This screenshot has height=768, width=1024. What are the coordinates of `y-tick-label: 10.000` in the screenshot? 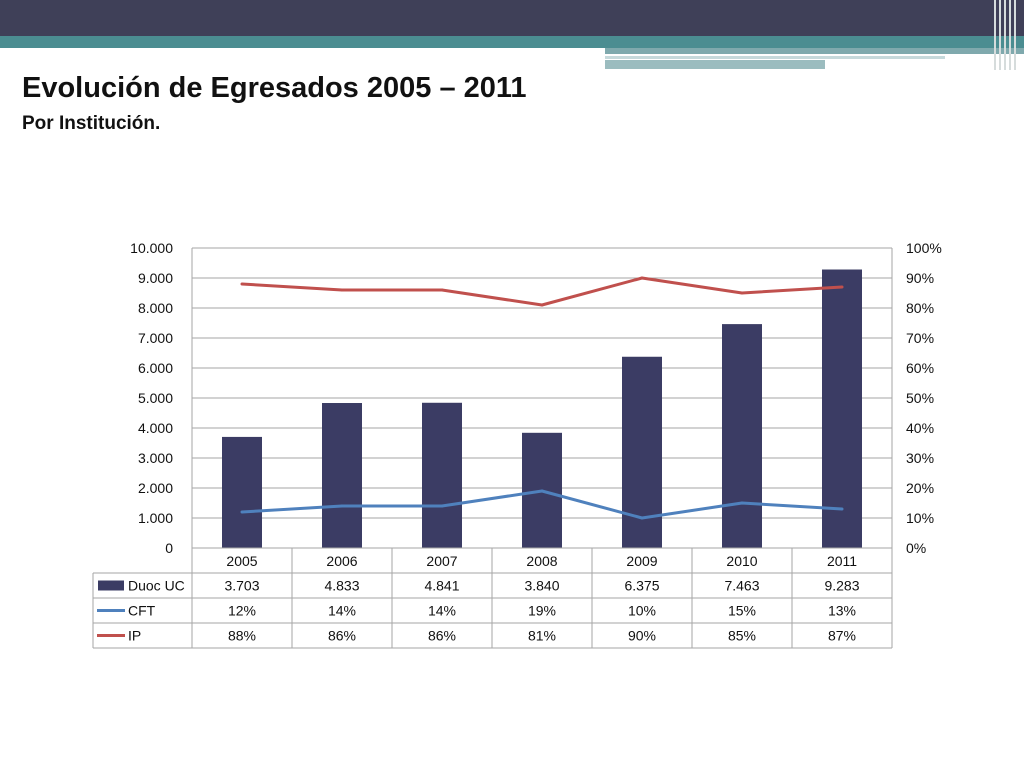 It's located at (151, 248).